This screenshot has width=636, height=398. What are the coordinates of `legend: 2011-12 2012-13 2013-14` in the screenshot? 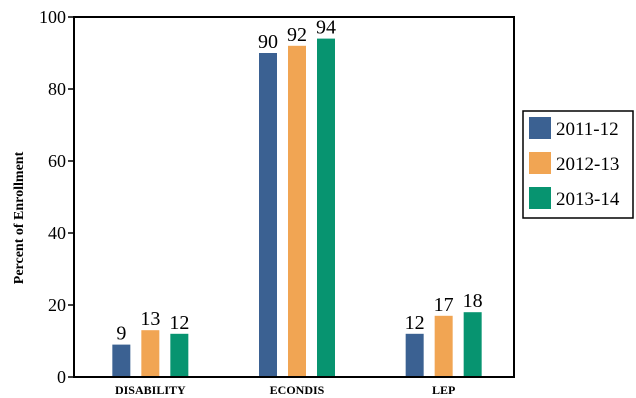 It's located at (578, 164).